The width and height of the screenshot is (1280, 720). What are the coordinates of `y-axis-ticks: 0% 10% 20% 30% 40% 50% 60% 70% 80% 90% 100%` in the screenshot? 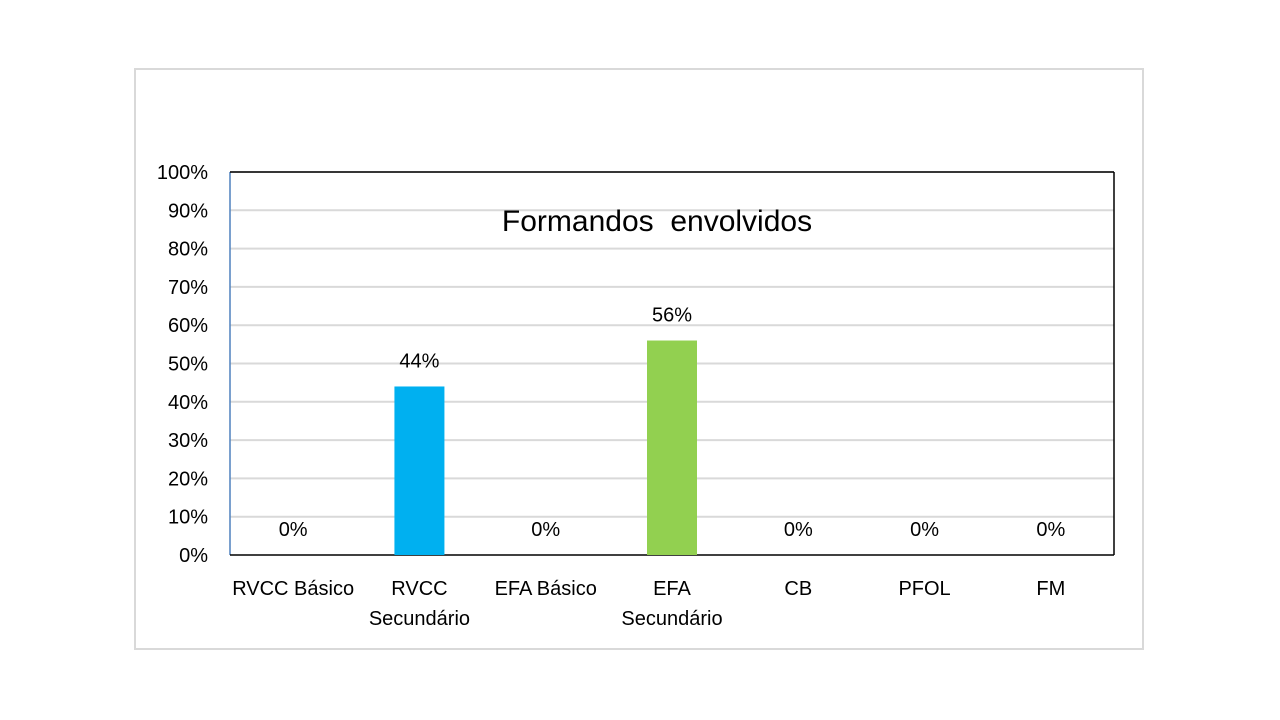 It's located at (182, 364).